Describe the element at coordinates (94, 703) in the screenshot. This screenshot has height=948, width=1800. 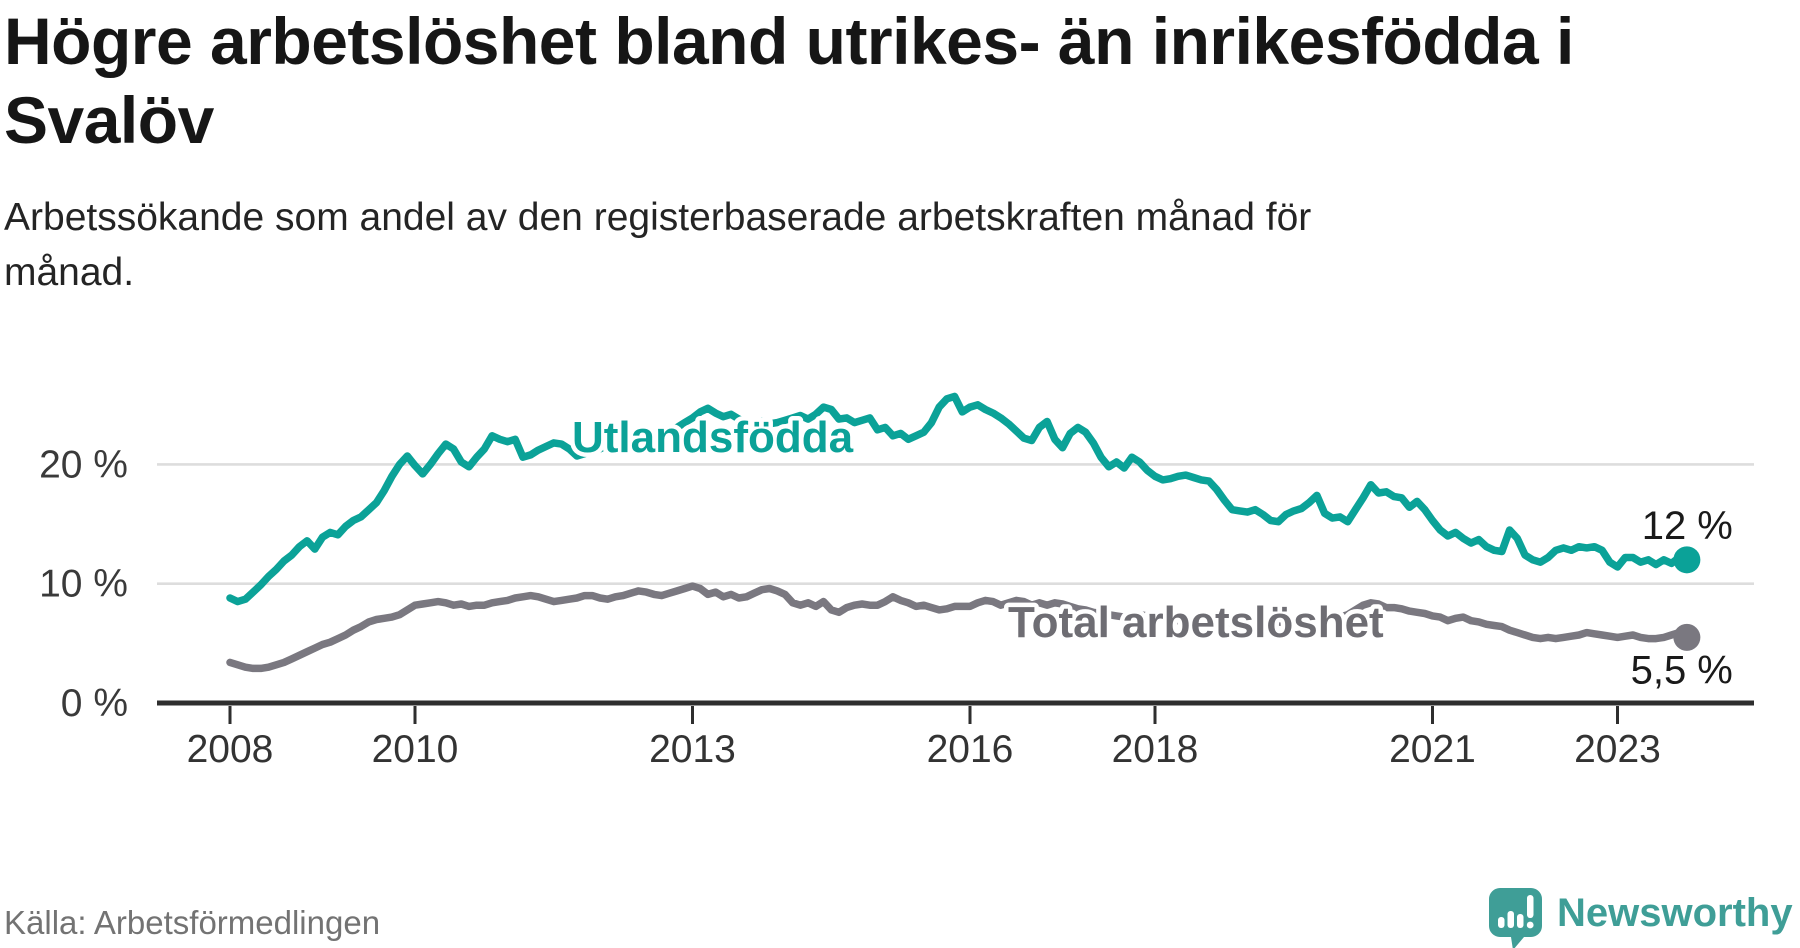
I see `y-tick-label: 0 %` at that location.